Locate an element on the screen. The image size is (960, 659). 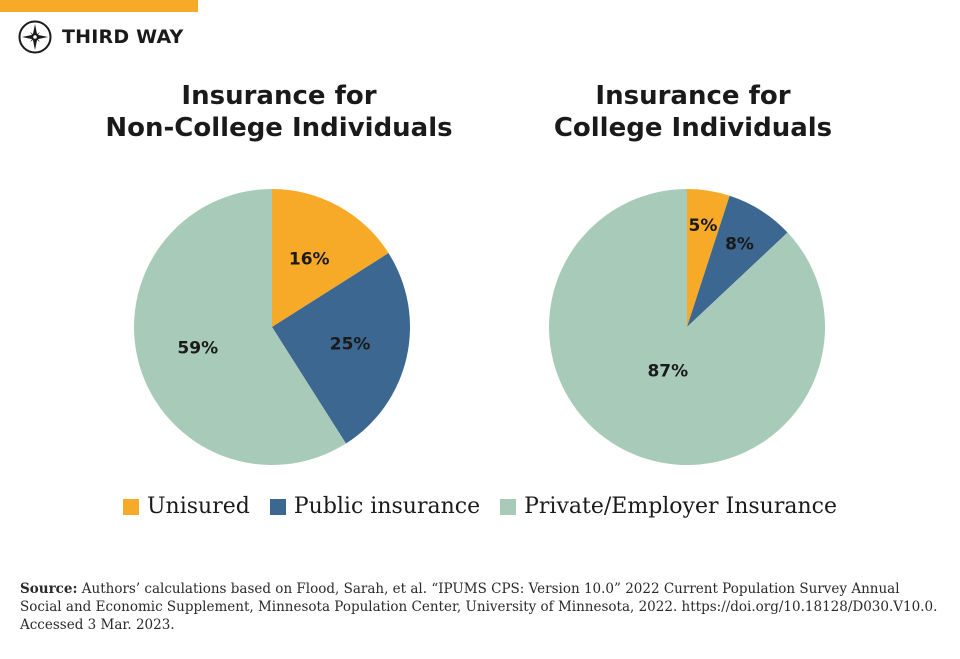
chart-title-college: Insurance for College Individuals is located at coordinates (693, 112).